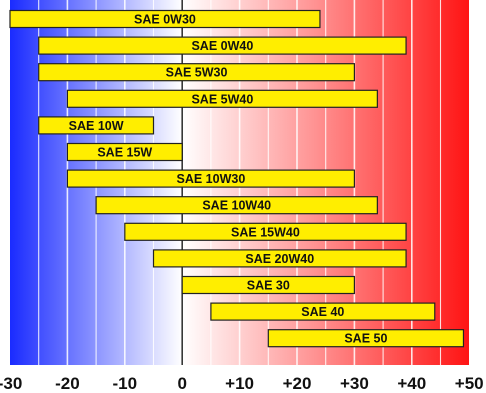  I want to click on bar-label: SAE 40, so click(322, 312).